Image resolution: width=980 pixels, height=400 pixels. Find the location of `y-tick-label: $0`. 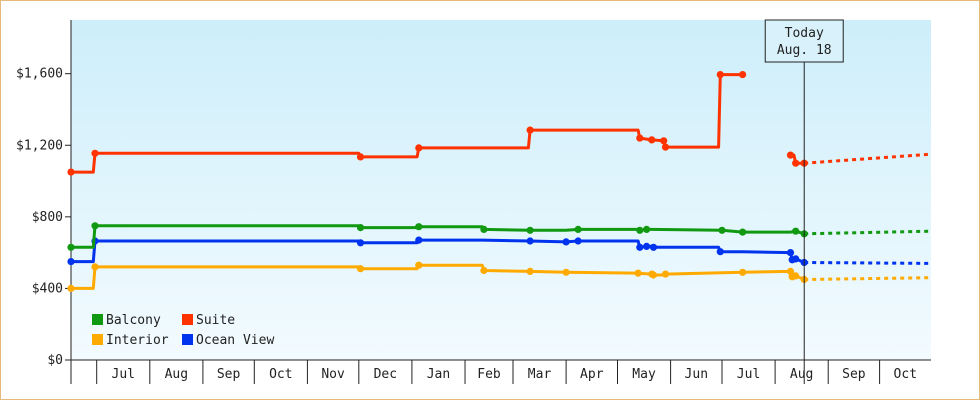

y-tick-label: $0 is located at coordinates (55, 360).